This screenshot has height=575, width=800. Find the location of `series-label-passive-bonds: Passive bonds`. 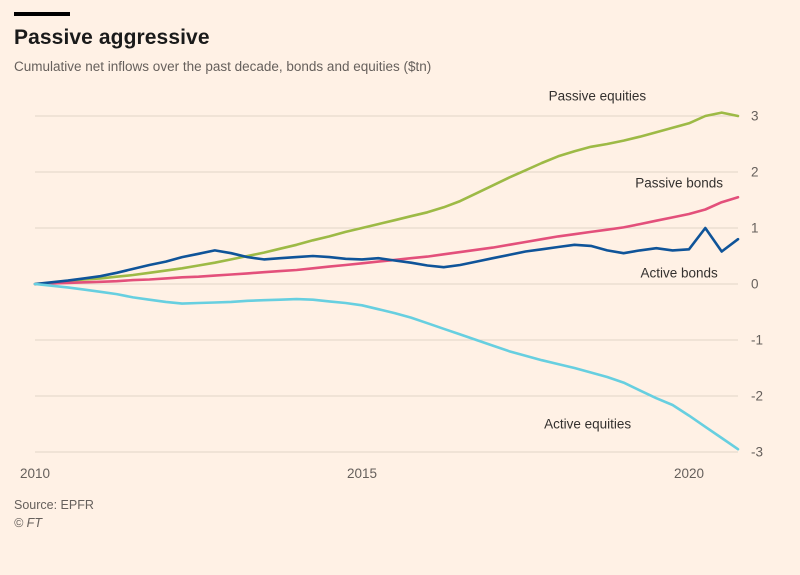

series-label-passive-bonds: Passive bonds is located at coordinates (679, 183).